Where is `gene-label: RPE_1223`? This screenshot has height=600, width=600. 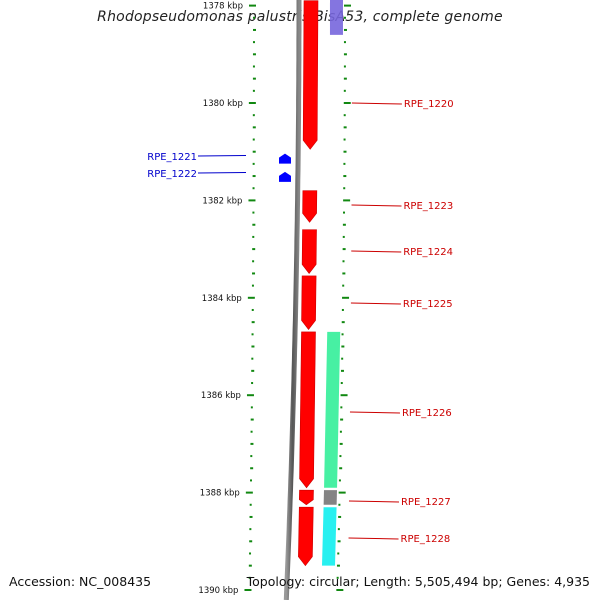 gene-label: RPE_1223 is located at coordinates (428, 206).